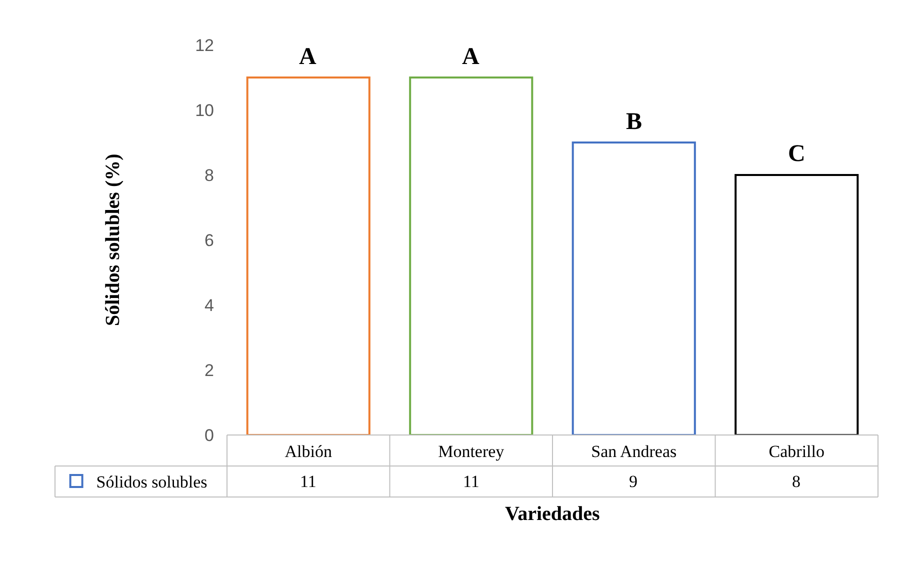  I want to click on y-axis-title: Sólidos solubles (%), so click(113, 240).